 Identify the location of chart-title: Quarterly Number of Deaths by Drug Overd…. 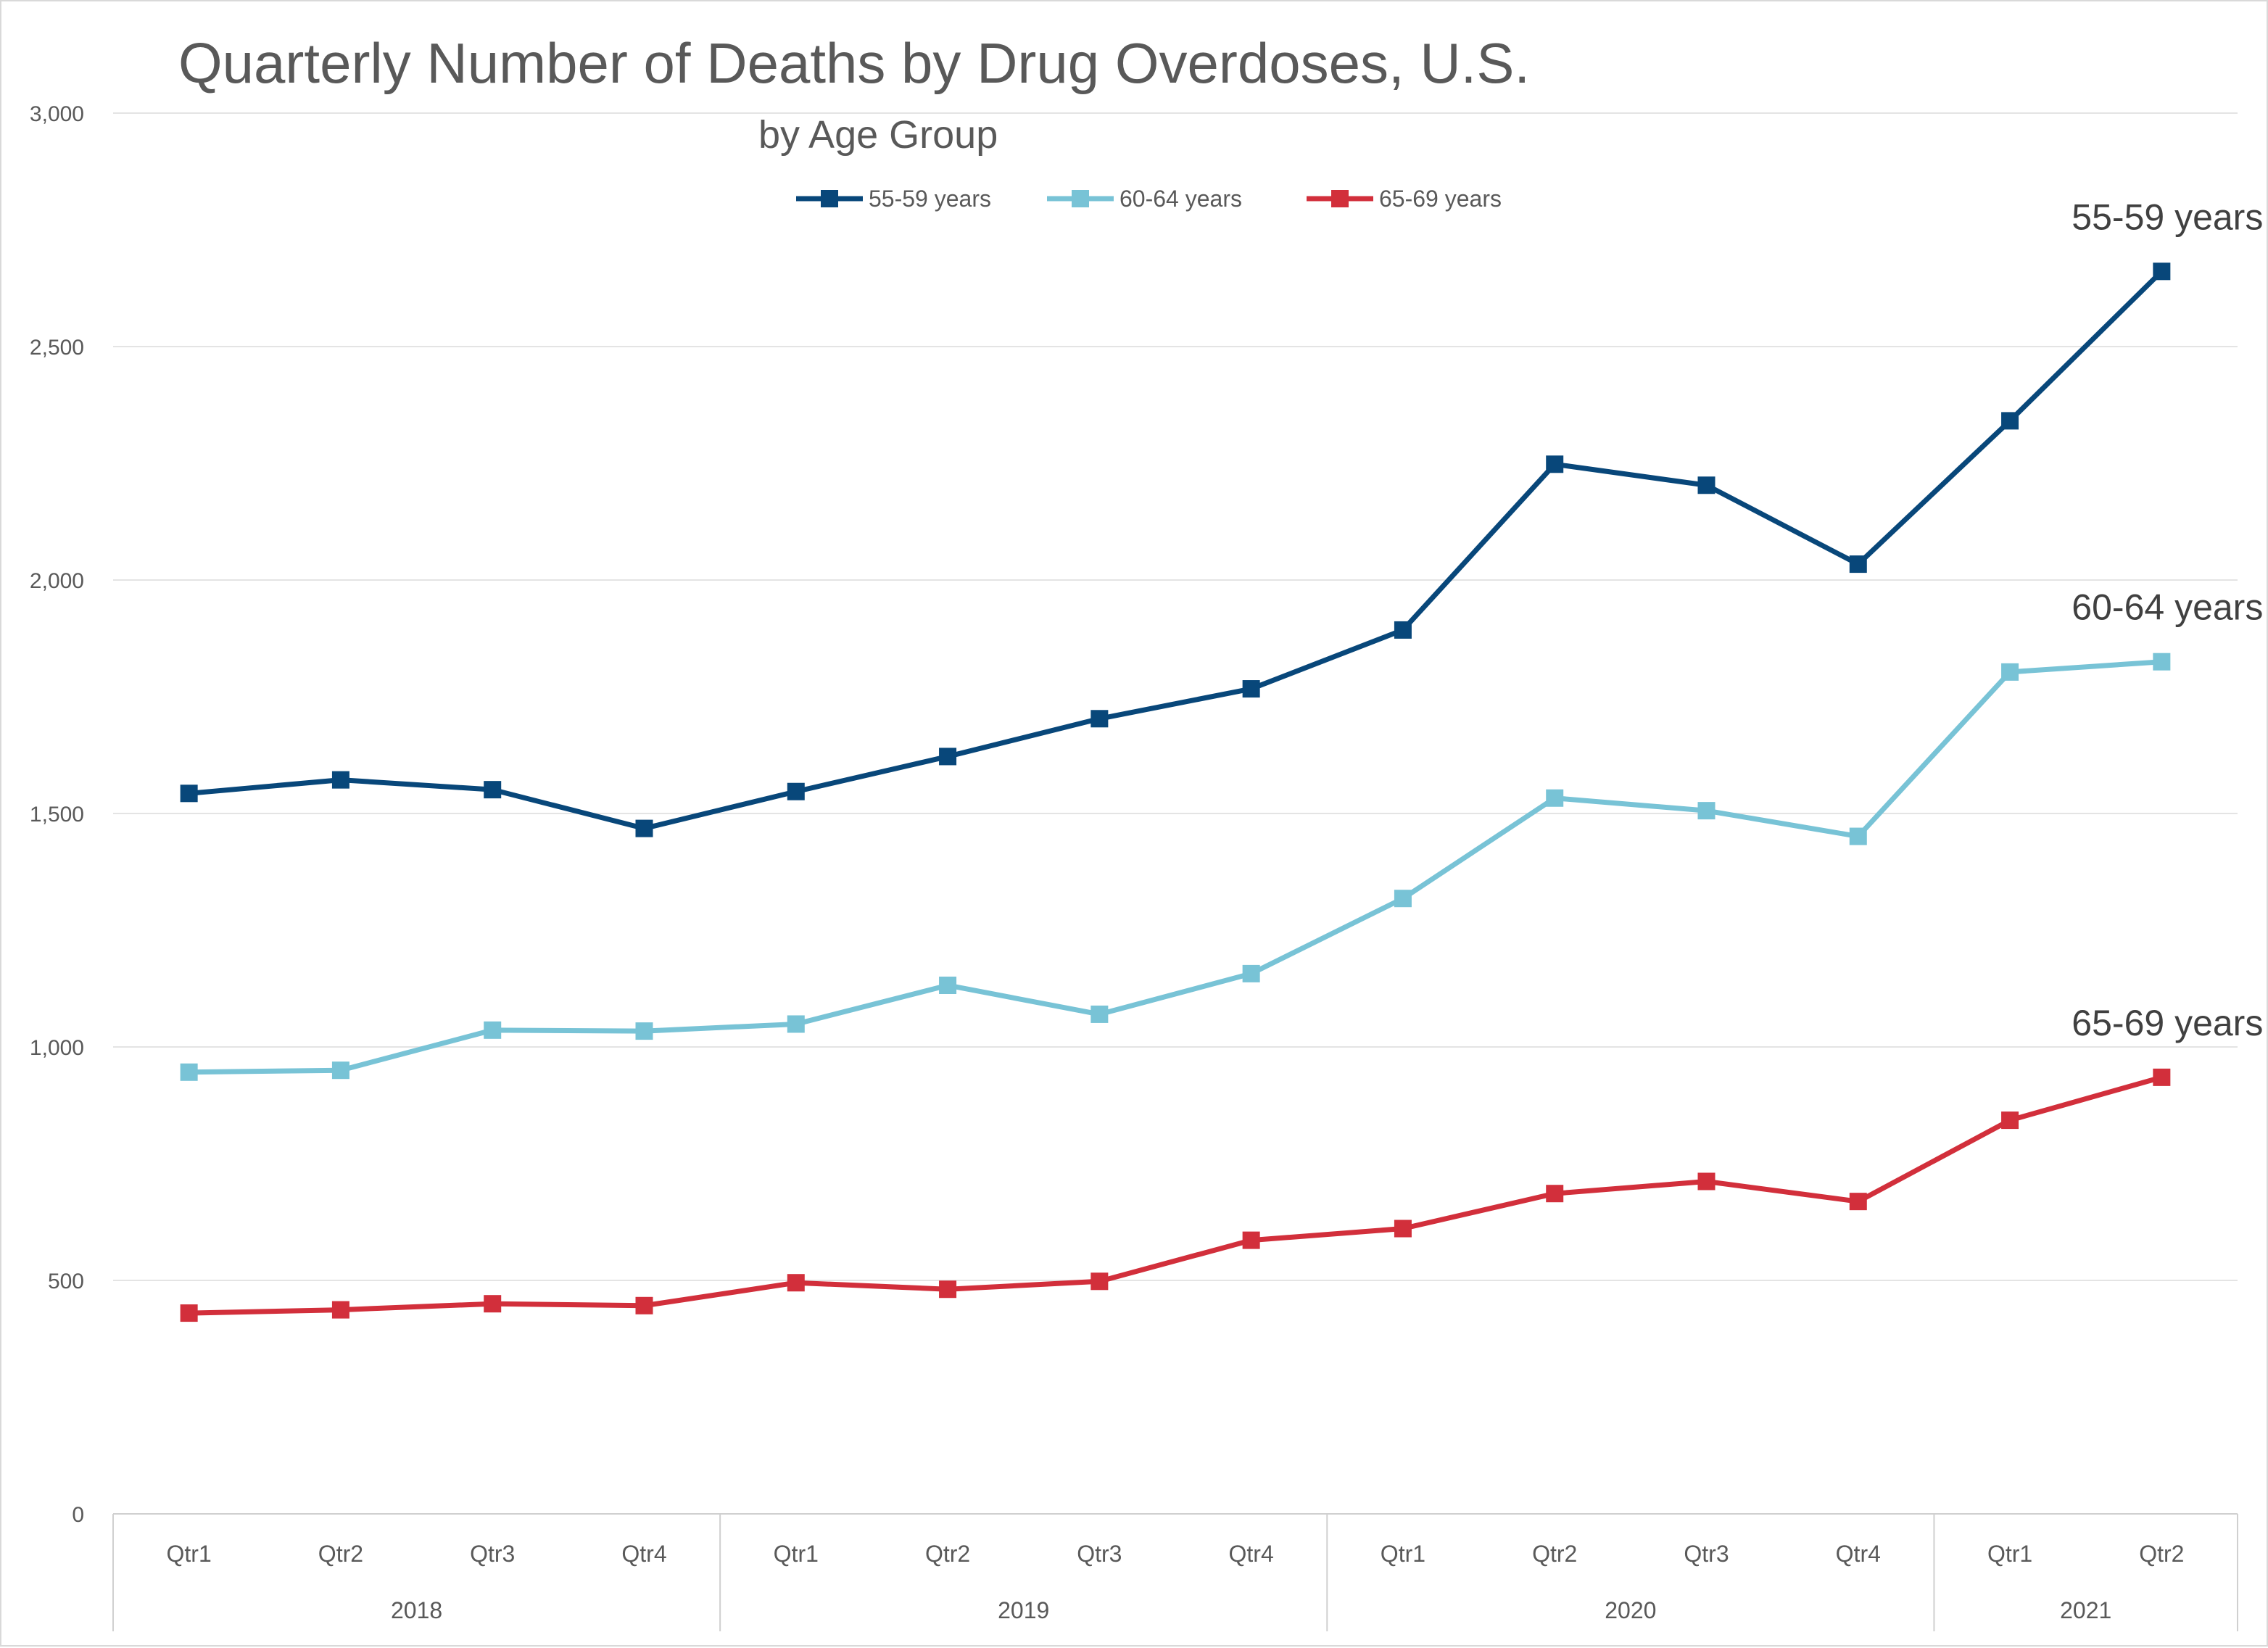
(854, 63).